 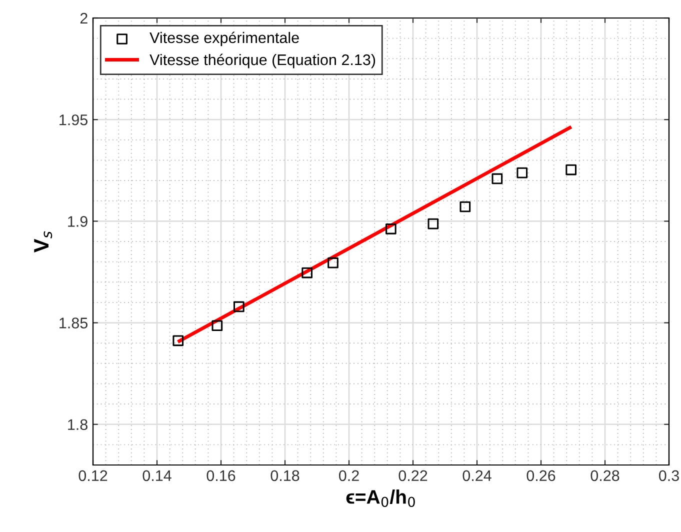 What do you see at coordinates (285, 476) in the screenshot?
I see `x-tick-label: 0.18` at bounding box center [285, 476].